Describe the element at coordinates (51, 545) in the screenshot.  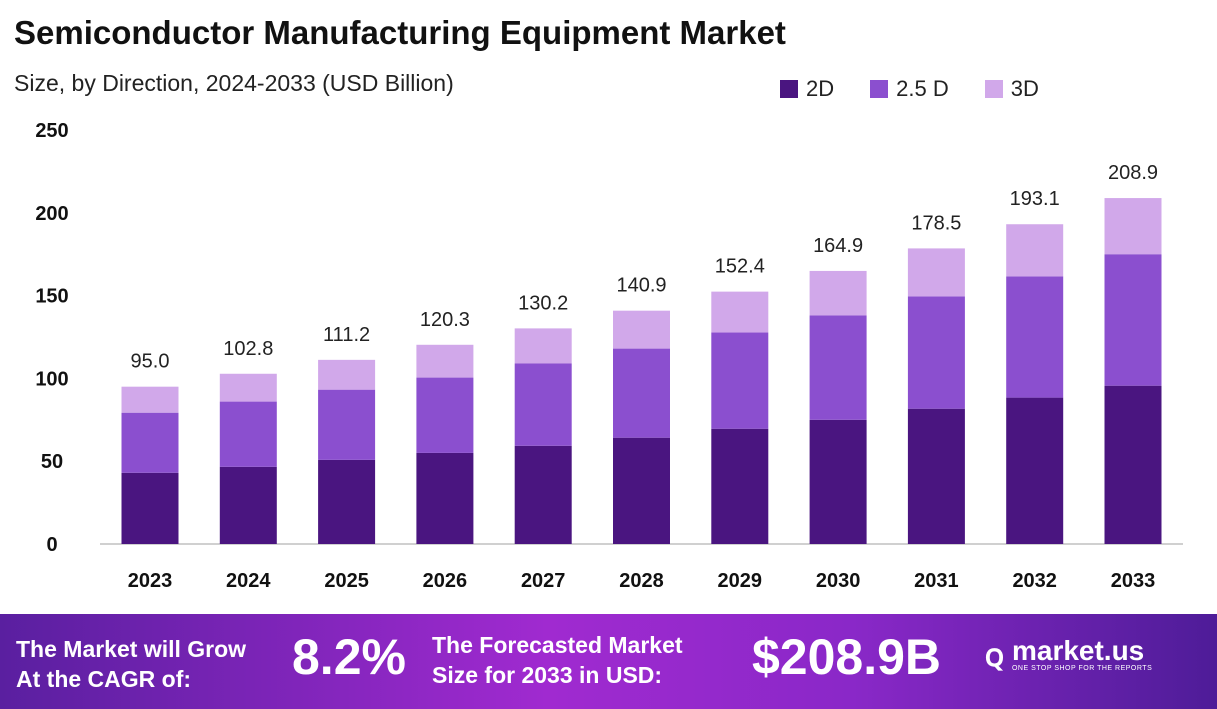
I see `y-tick-label: 0` at that location.